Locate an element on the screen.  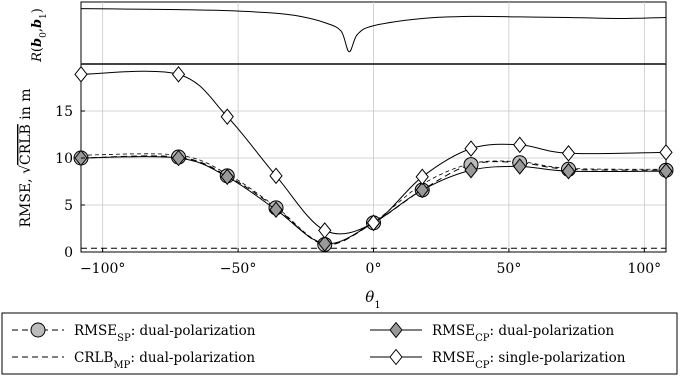
legend-item: RMSECP: single-polarization is located at coordinates (498, 359).